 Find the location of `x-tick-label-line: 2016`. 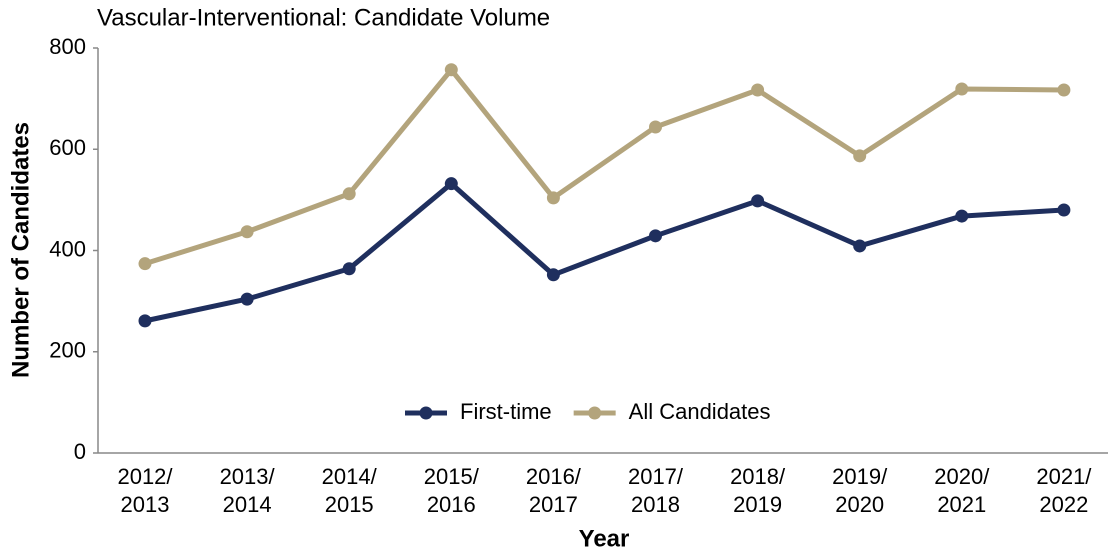

x-tick-label-line: 2016 is located at coordinates (451, 504).